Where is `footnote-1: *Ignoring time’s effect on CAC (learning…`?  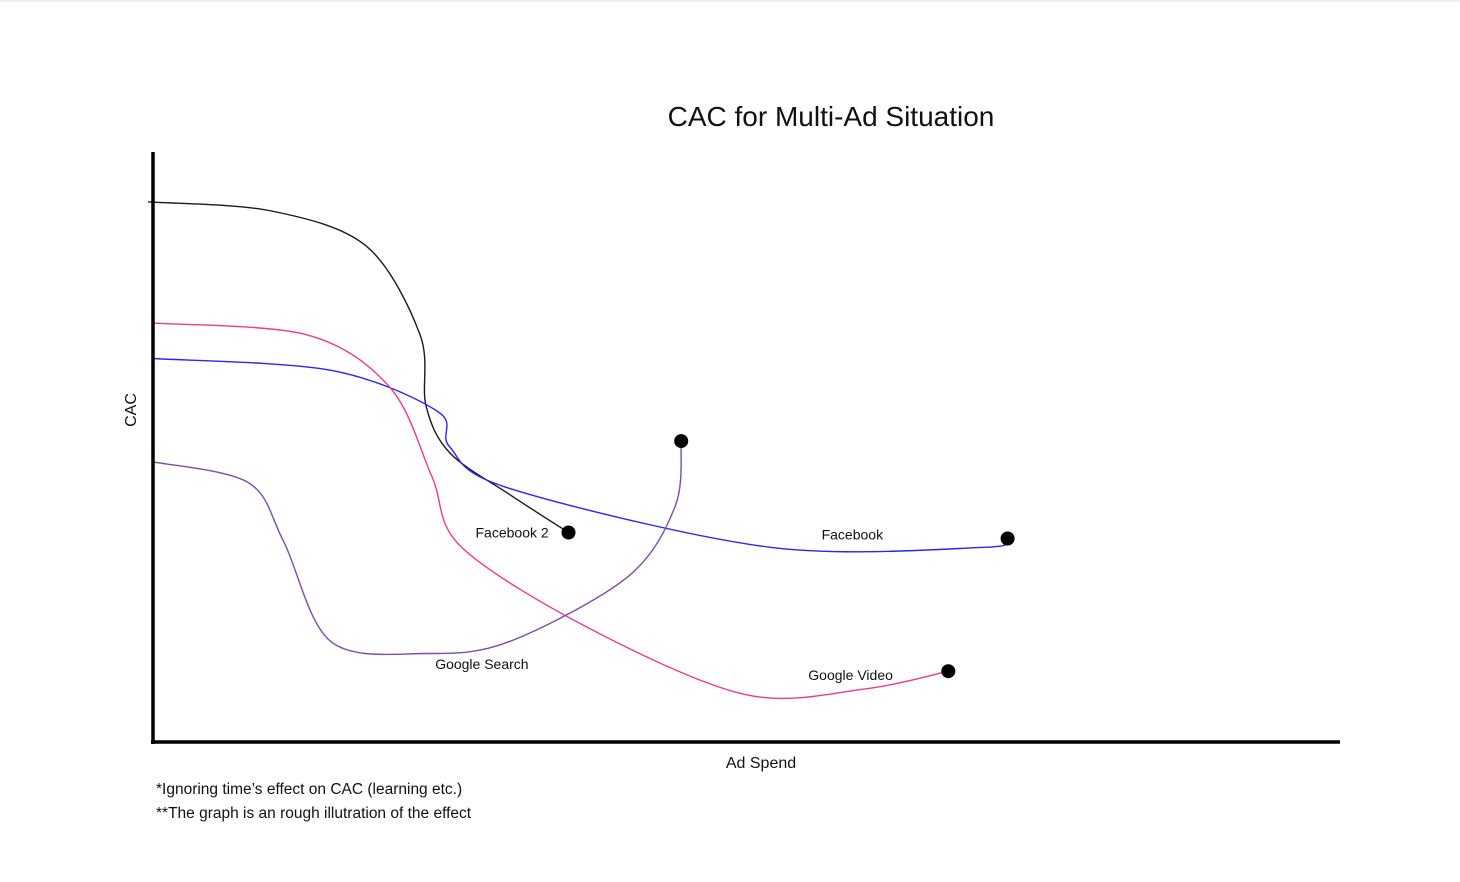
footnote-1: *Ignoring time’s effect on CAC (learning… is located at coordinates (309, 789).